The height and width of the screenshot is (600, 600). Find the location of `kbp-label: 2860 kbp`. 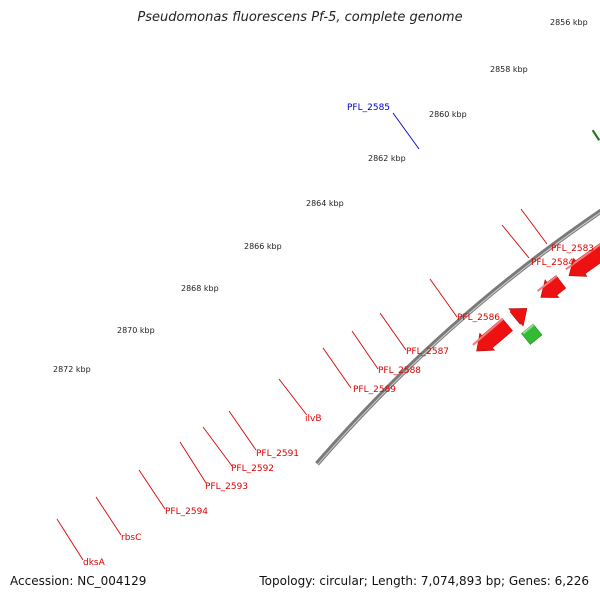

kbp-label: 2860 kbp is located at coordinates (448, 114).